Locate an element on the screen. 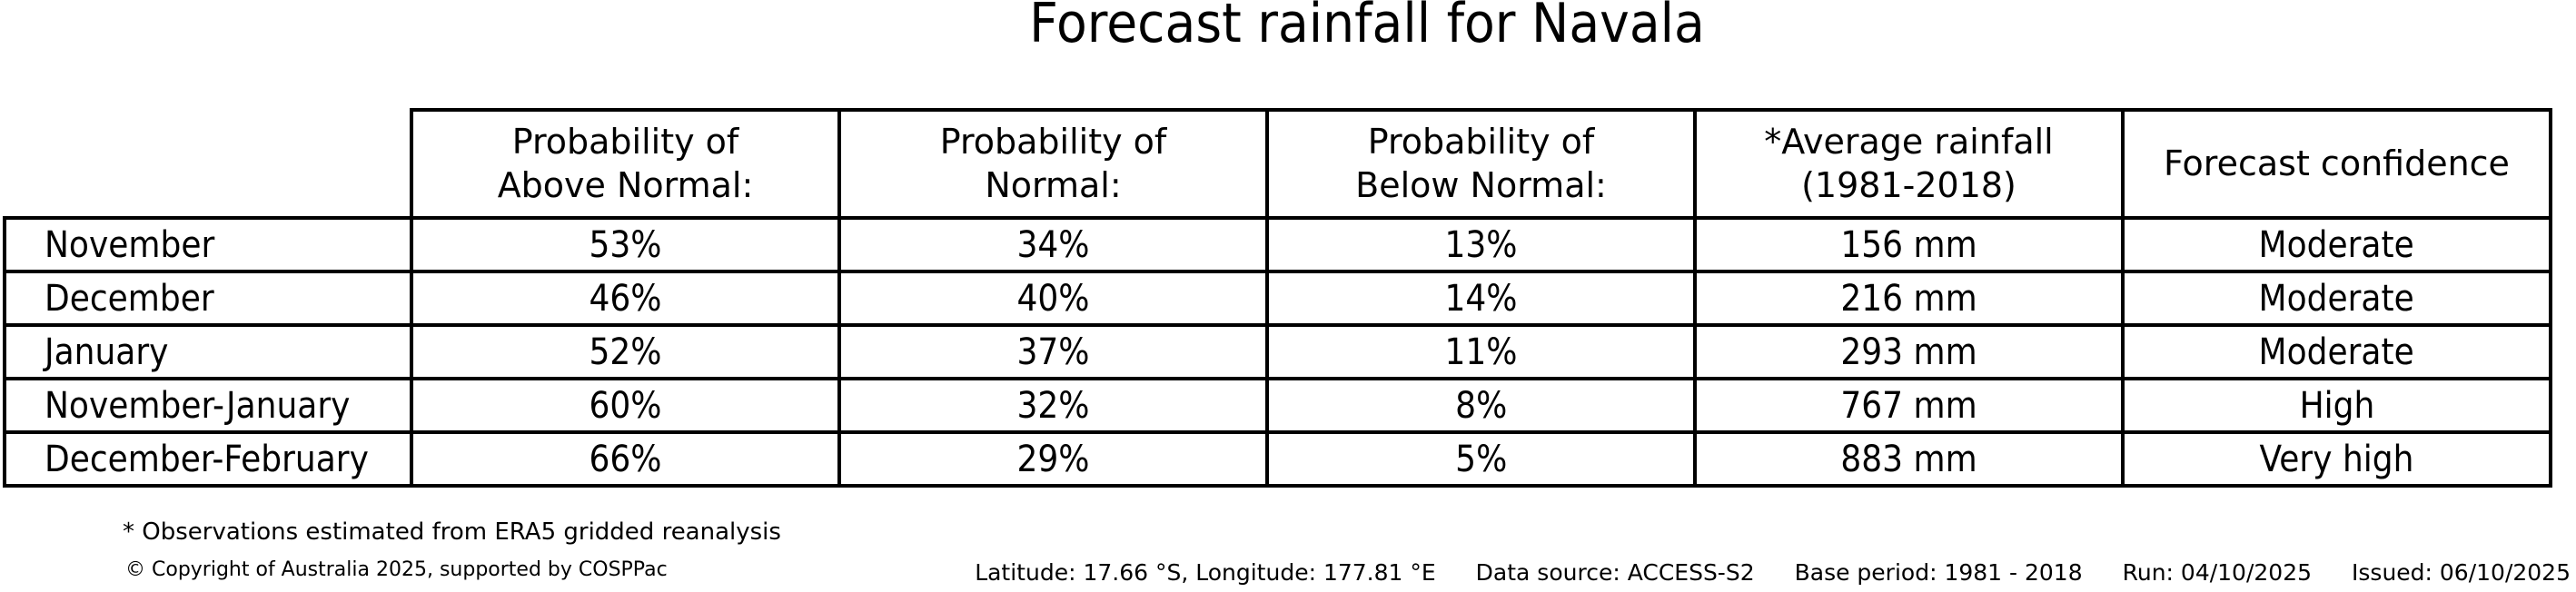 This screenshot has width=2576, height=592. cell-nov-jan-average: 767 mm is located at coordinates (1909, 405).